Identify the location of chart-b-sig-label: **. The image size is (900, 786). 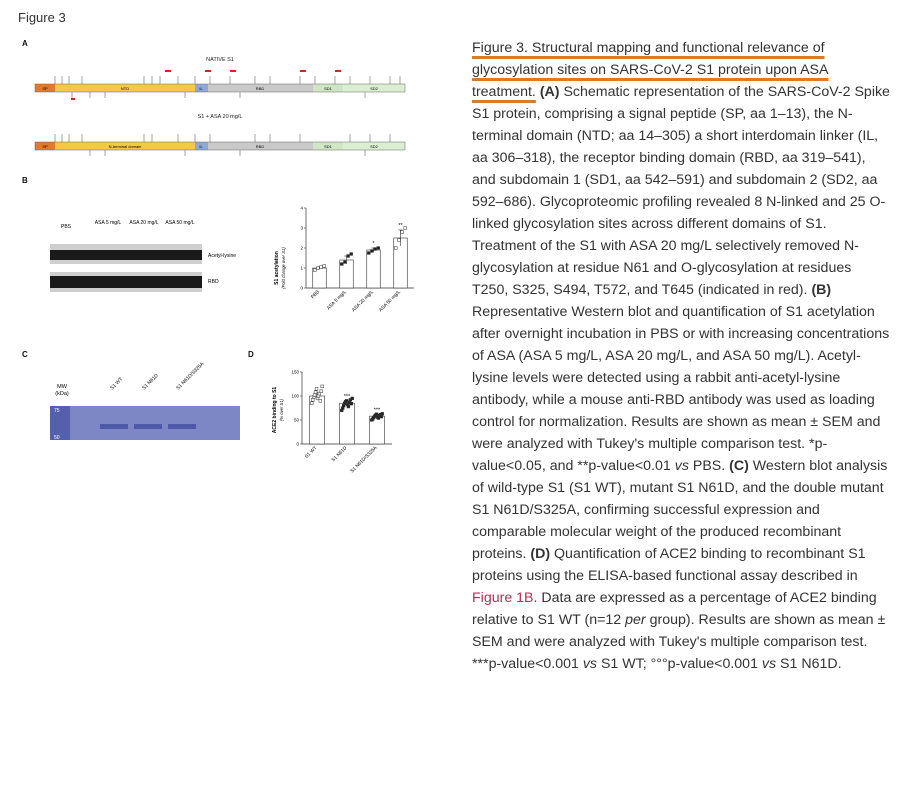
(400, 226).